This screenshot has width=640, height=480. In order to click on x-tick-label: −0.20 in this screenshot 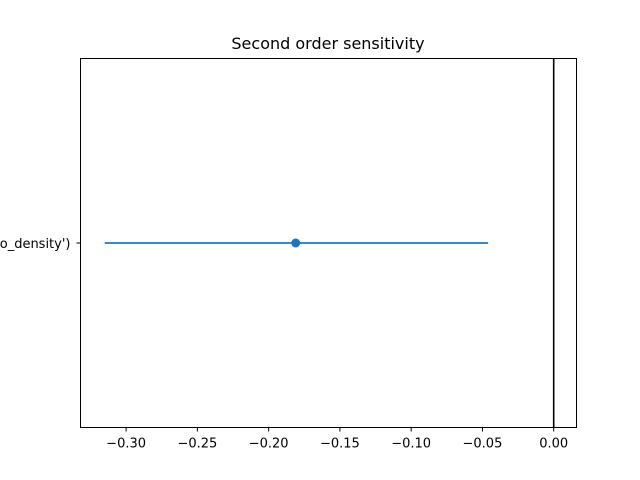, I will do `click(269, 444)`.